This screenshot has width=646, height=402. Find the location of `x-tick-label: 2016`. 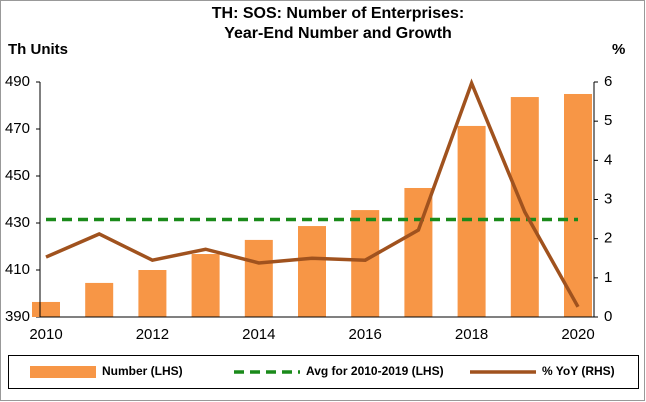

x-tick-label: 2016 is located at coordinates (365, 334).